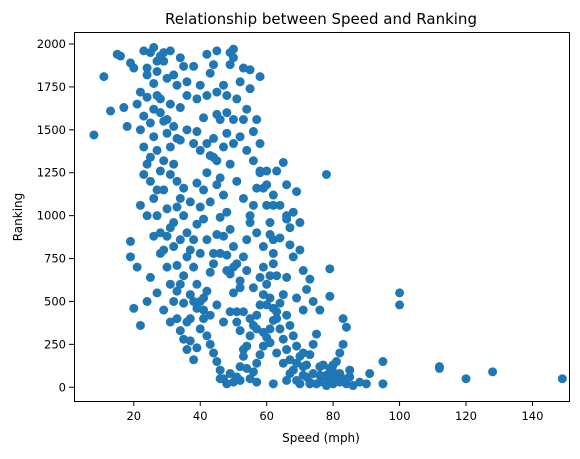 The image size is (580, 459). I want to click on chart-title: Relationship between Speed and Ranking, so click(321, 19).